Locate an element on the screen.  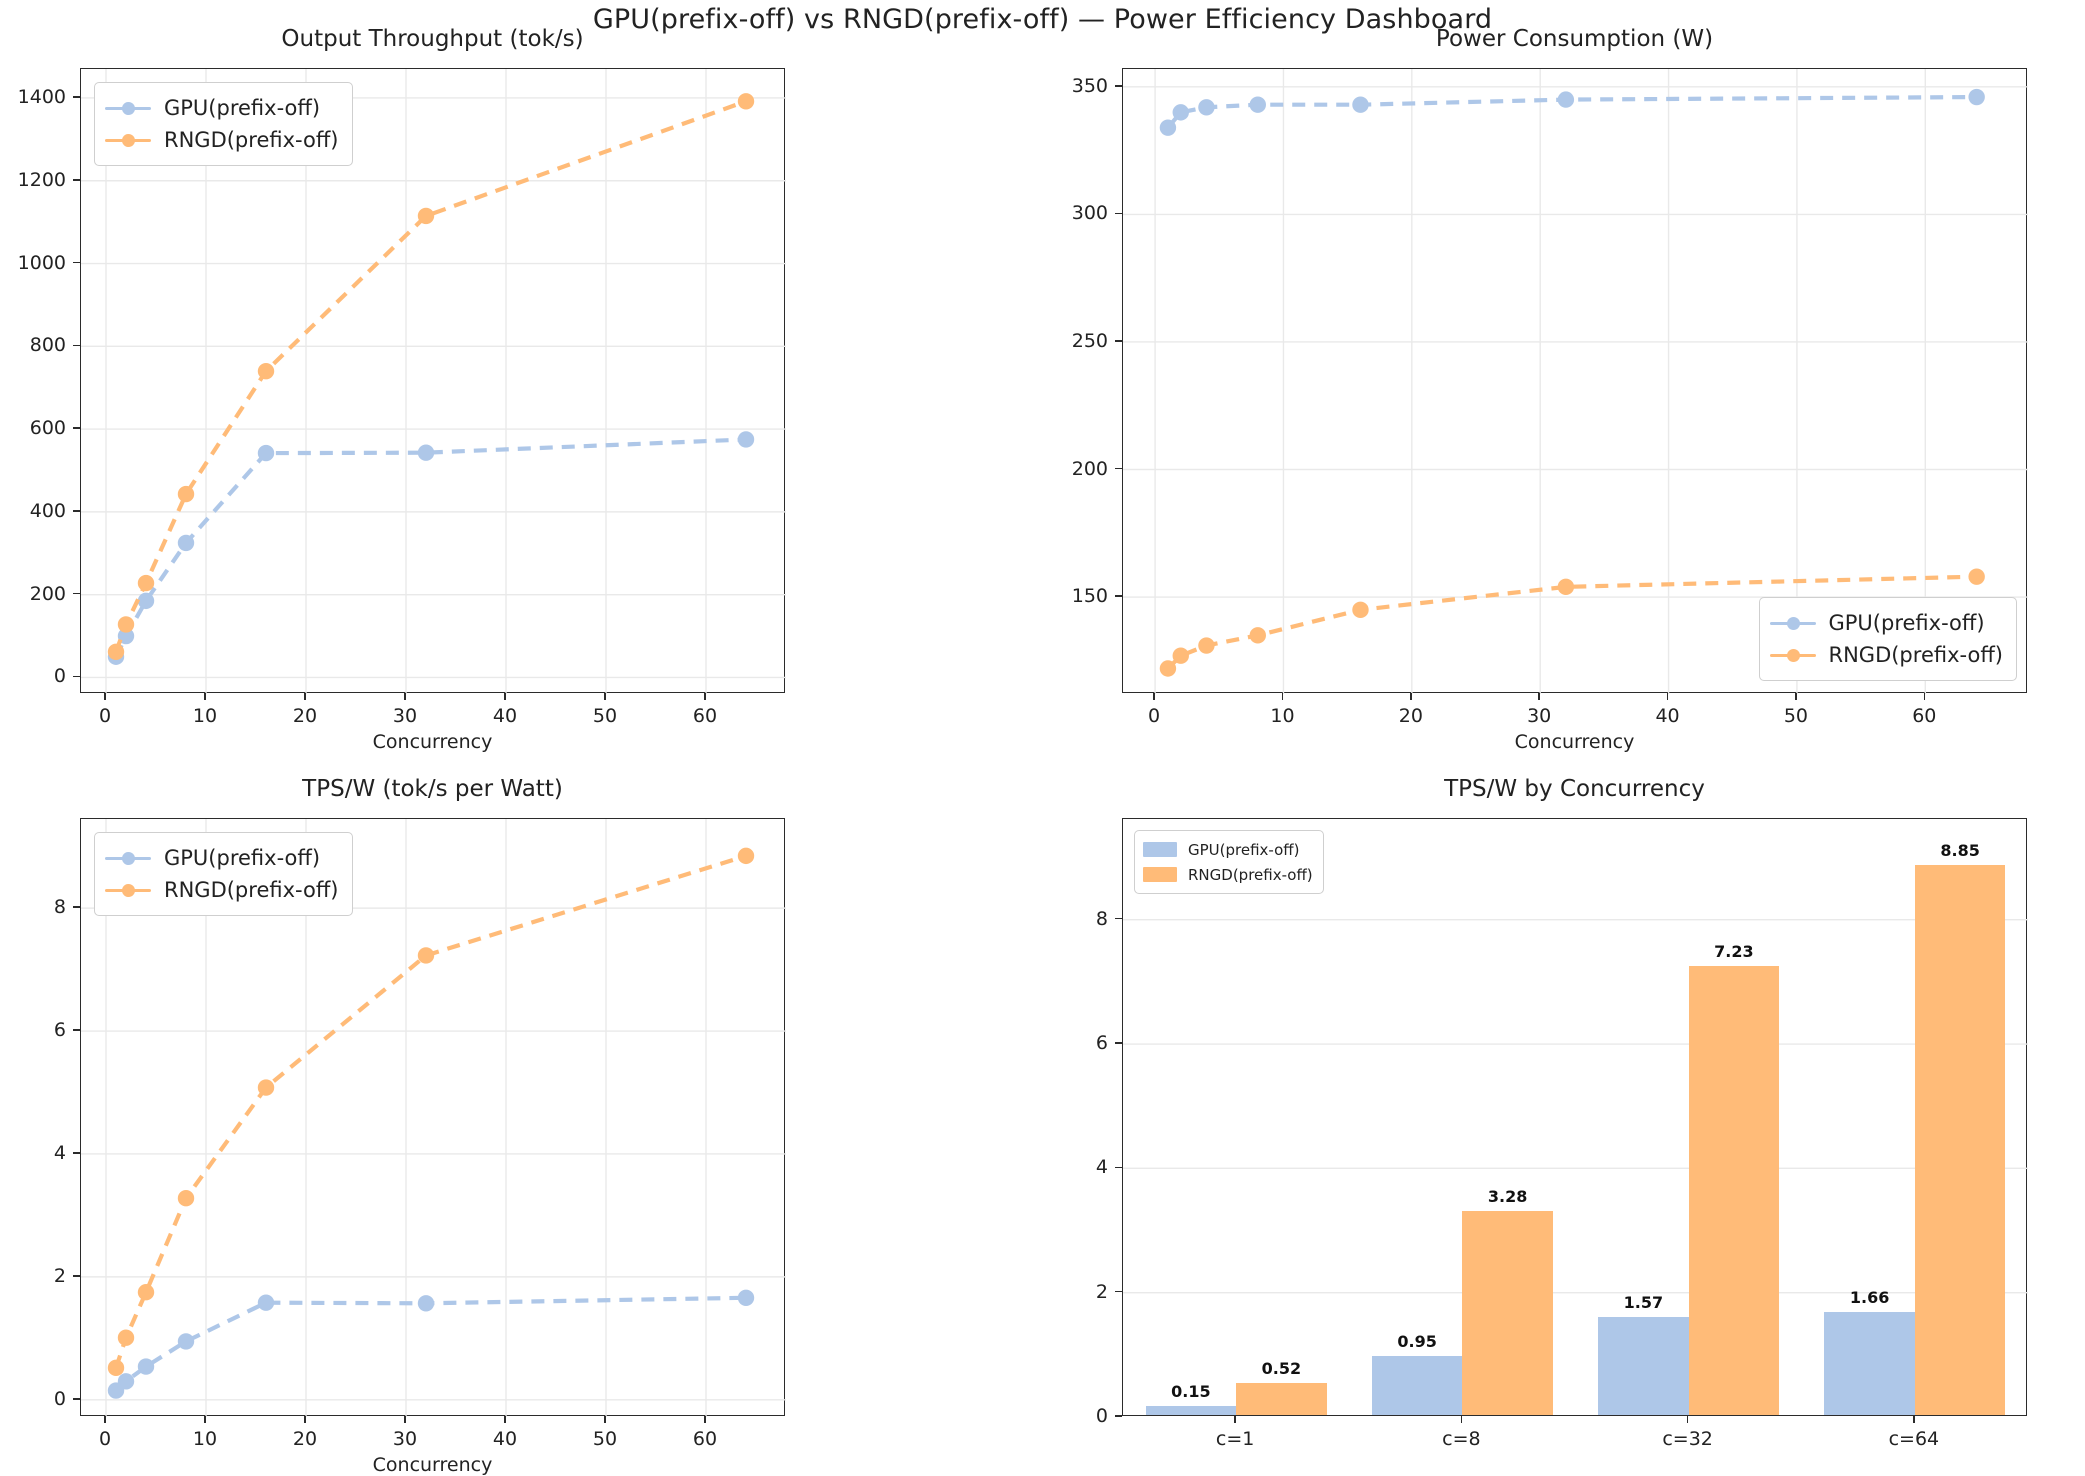
y-tick-label: 8 is located at coordinates (1101, 918).